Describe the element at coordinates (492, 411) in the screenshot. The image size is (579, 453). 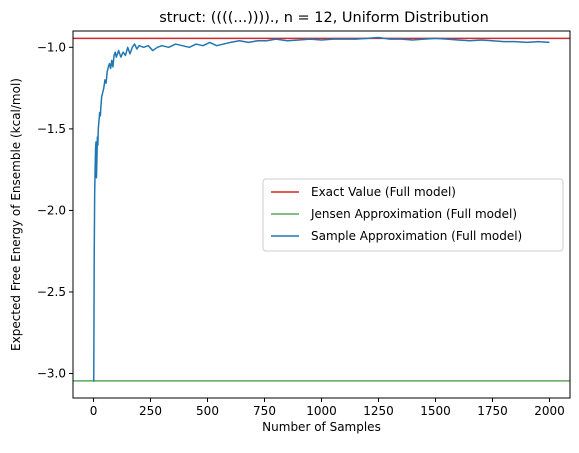
I see `x-tick-label: 1750` at that location.